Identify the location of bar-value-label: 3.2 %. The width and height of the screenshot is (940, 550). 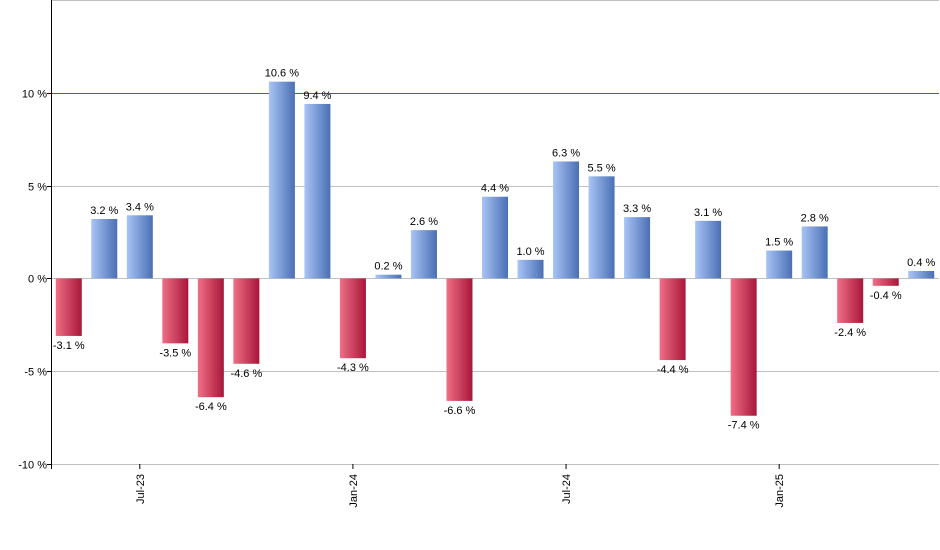
(104, 211).